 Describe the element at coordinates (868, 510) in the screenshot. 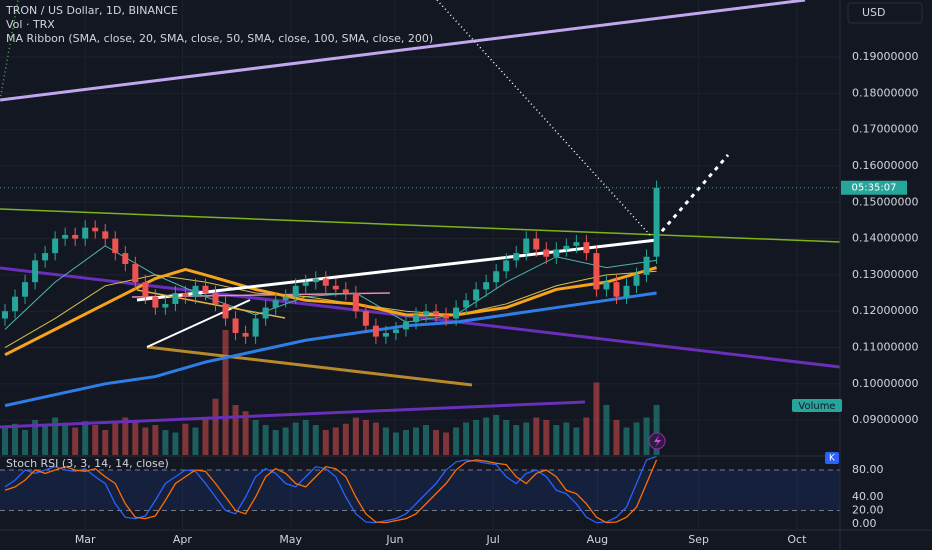

I see `stoch-tick-label: 20.00` at that location.